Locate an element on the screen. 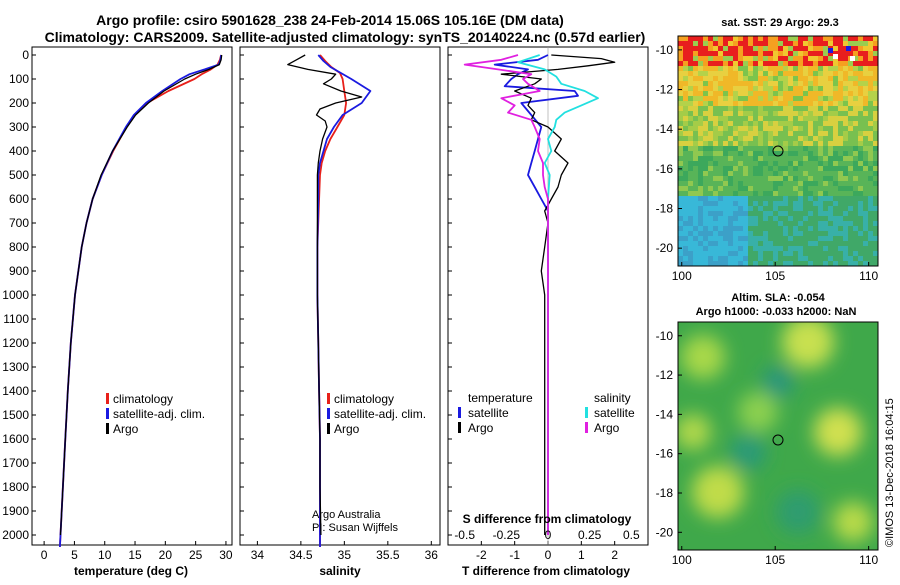 The height and width of the screenshot is (585, 900). depth-tick-label: 0 is located at coordinates (25, 55).